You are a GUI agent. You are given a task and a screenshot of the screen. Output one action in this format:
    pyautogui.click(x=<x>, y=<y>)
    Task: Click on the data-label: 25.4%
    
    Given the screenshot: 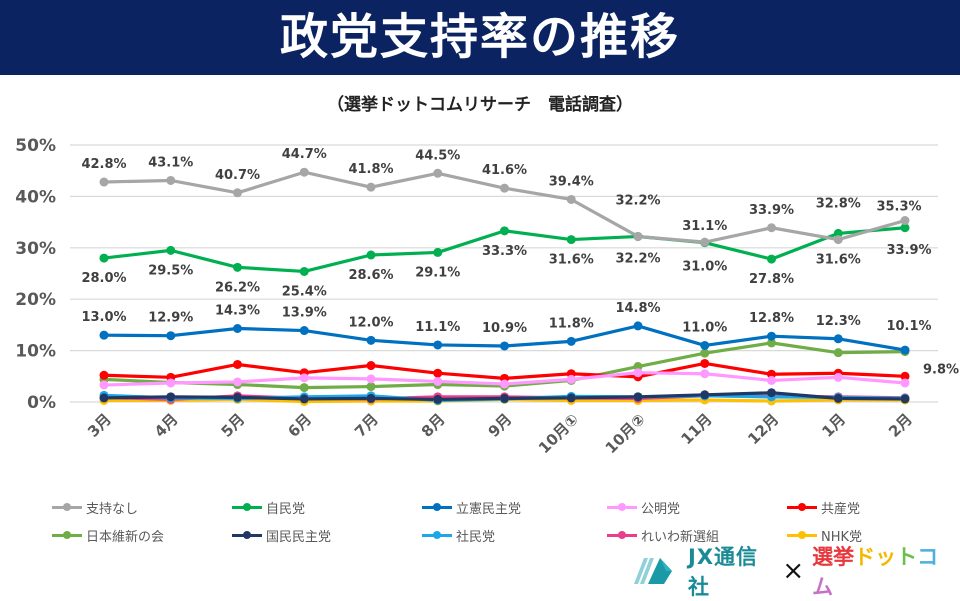 What is the action you would take?
    pyautogui.click(x=304, y=291)
    